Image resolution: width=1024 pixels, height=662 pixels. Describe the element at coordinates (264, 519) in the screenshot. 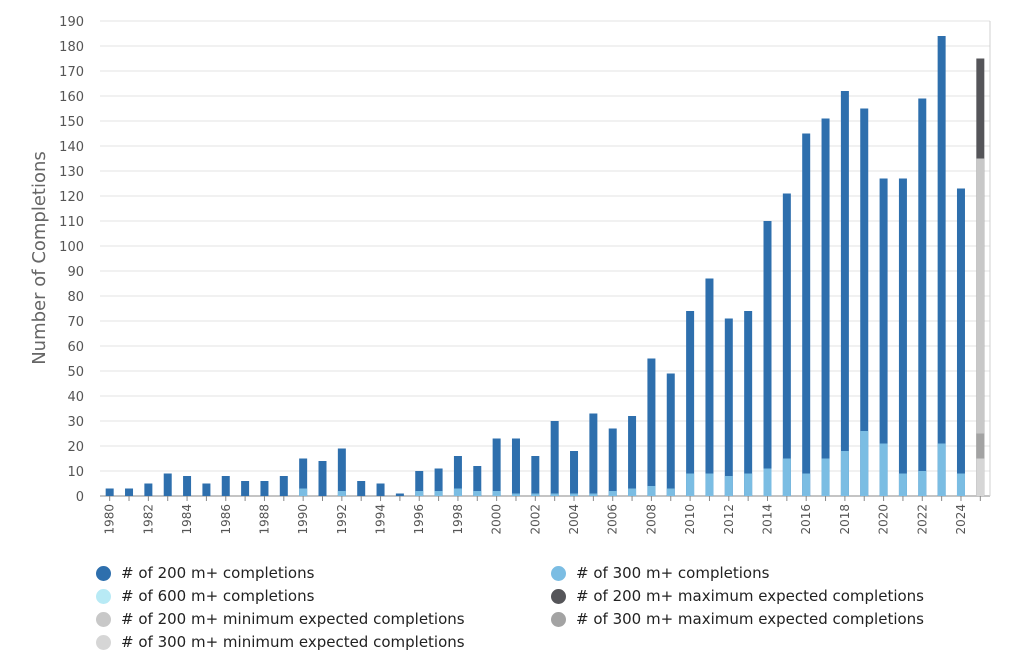

I see `x-tick-label: 1988` at that location.